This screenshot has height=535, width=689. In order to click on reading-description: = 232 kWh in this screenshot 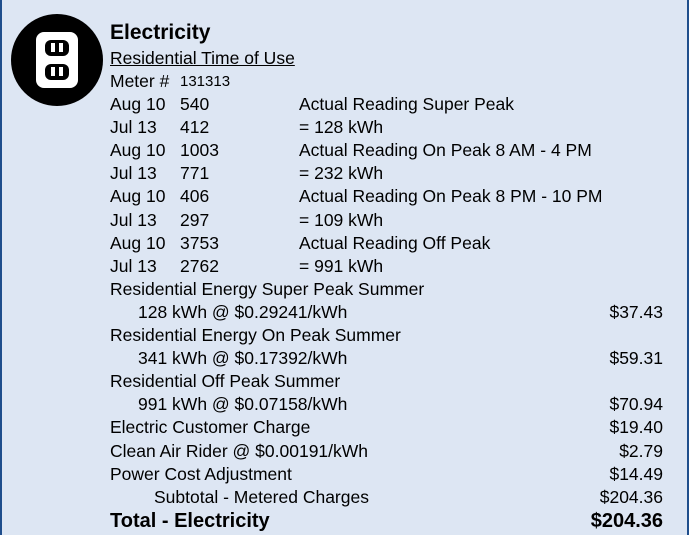, I will do `click(341, 173)`.